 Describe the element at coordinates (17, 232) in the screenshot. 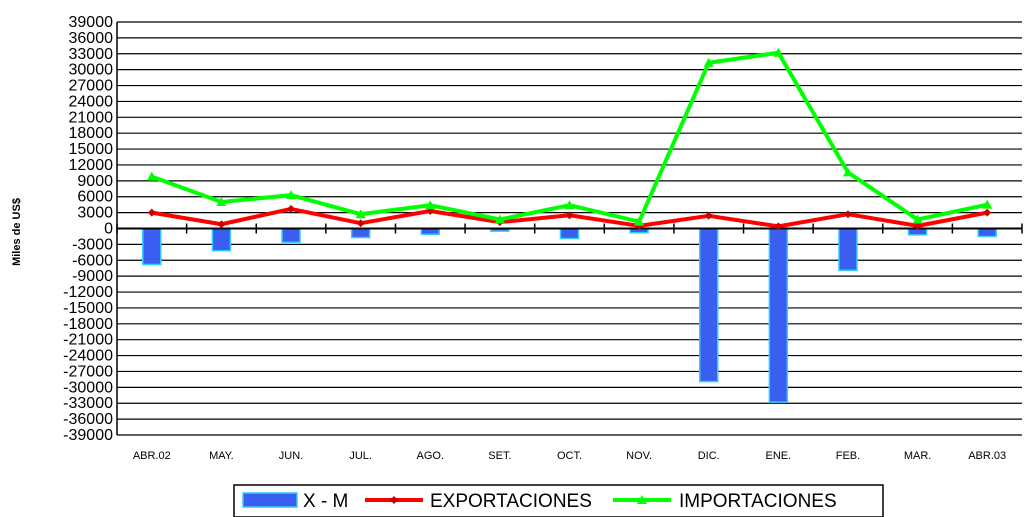

I see `y-axis-label: Miles de US$` at that location.